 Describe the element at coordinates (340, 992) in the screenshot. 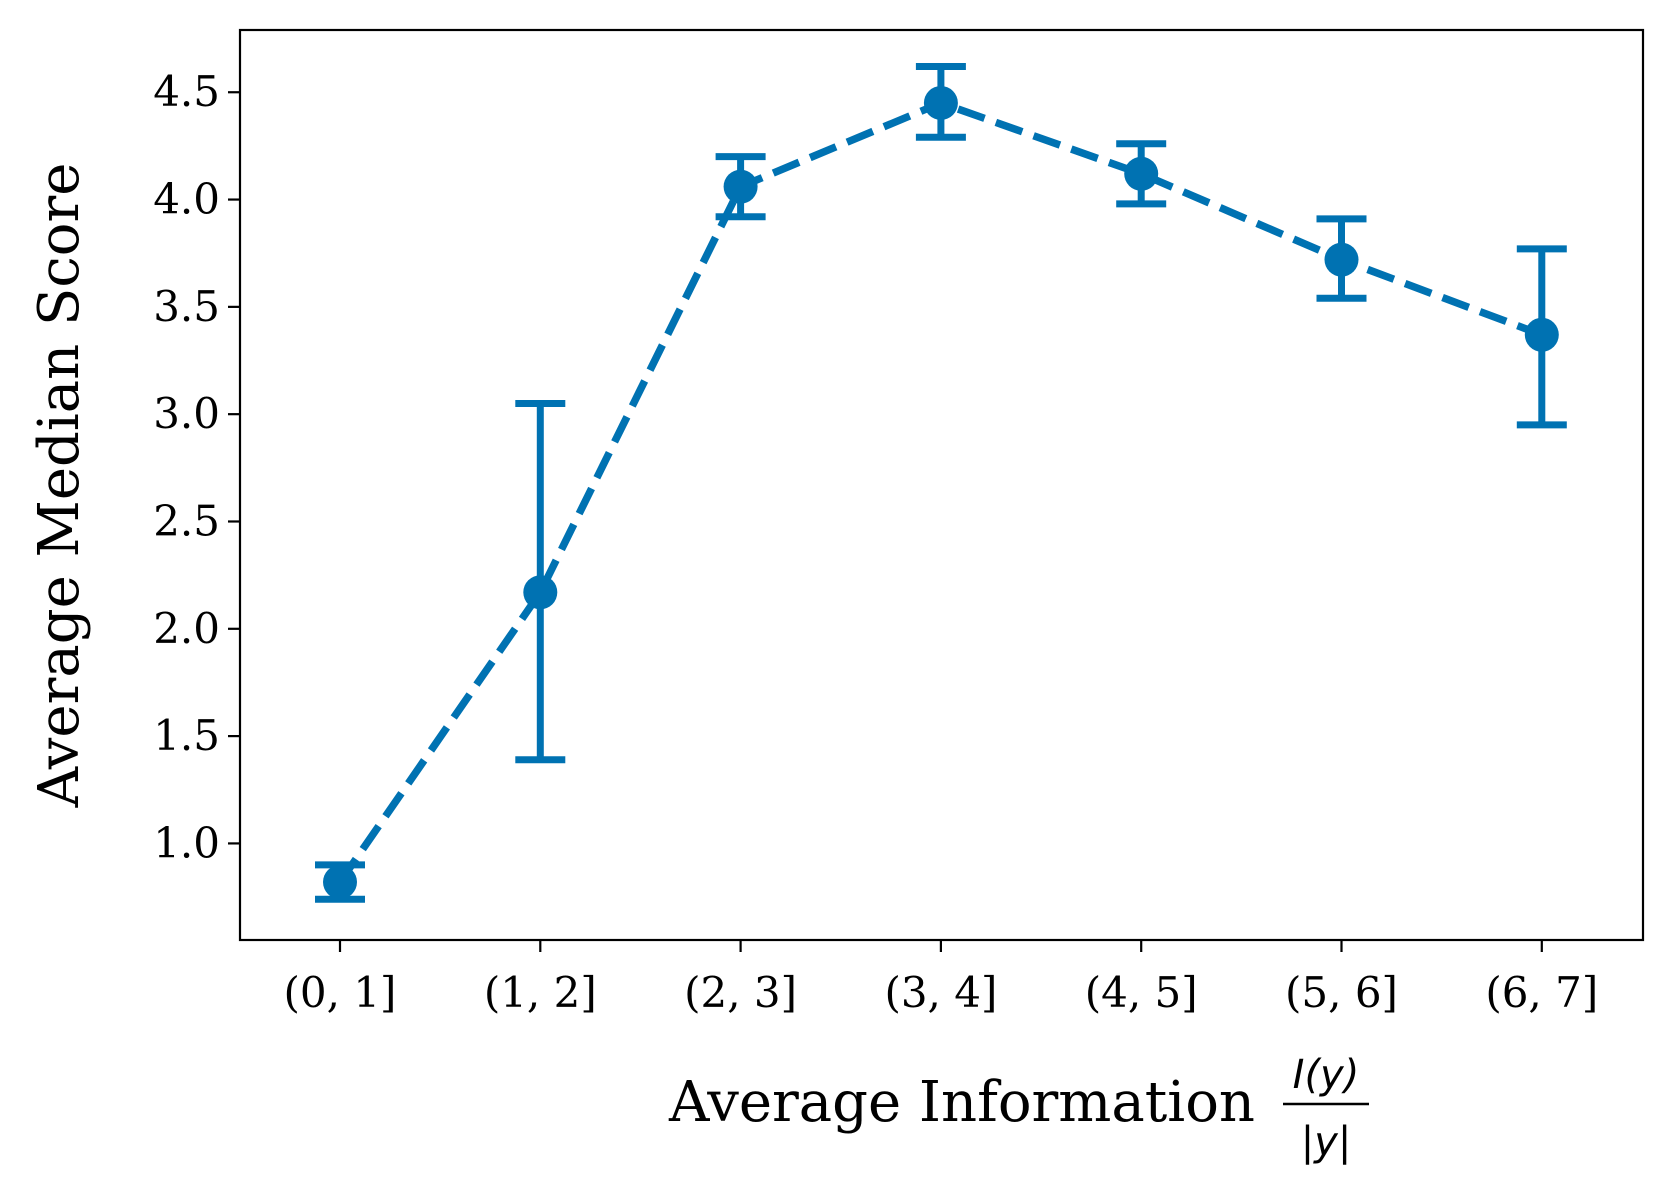

I see `x-tick-label: (0, 1]` at that location.